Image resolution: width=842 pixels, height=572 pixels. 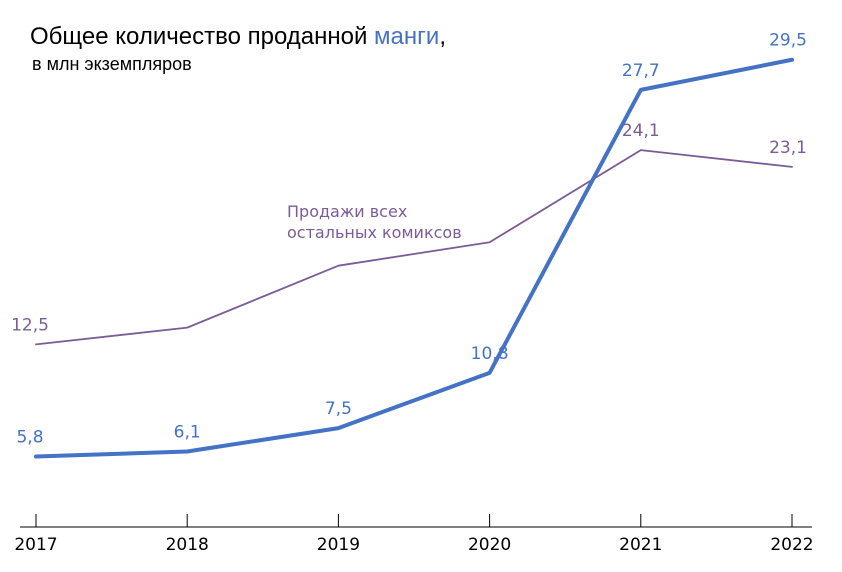 What do you see at coordinates (442, 36) in the screenshot?
I see `chart-title-part-3: ,` at bounding box center [442, 36].